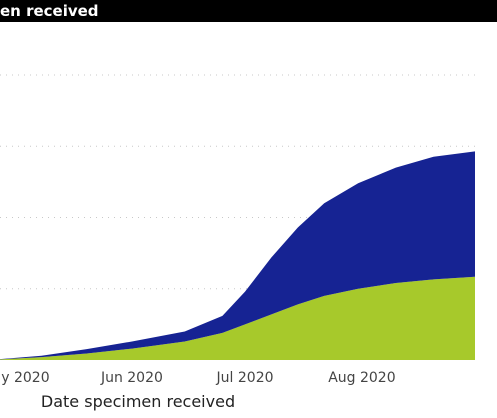 The width and height of the screenshot is (497, 418). What do you see at coordinates (131, 378) in the screenshot?
I see `x-tick-label: Jun 2020` at bounding box center [131, 378].